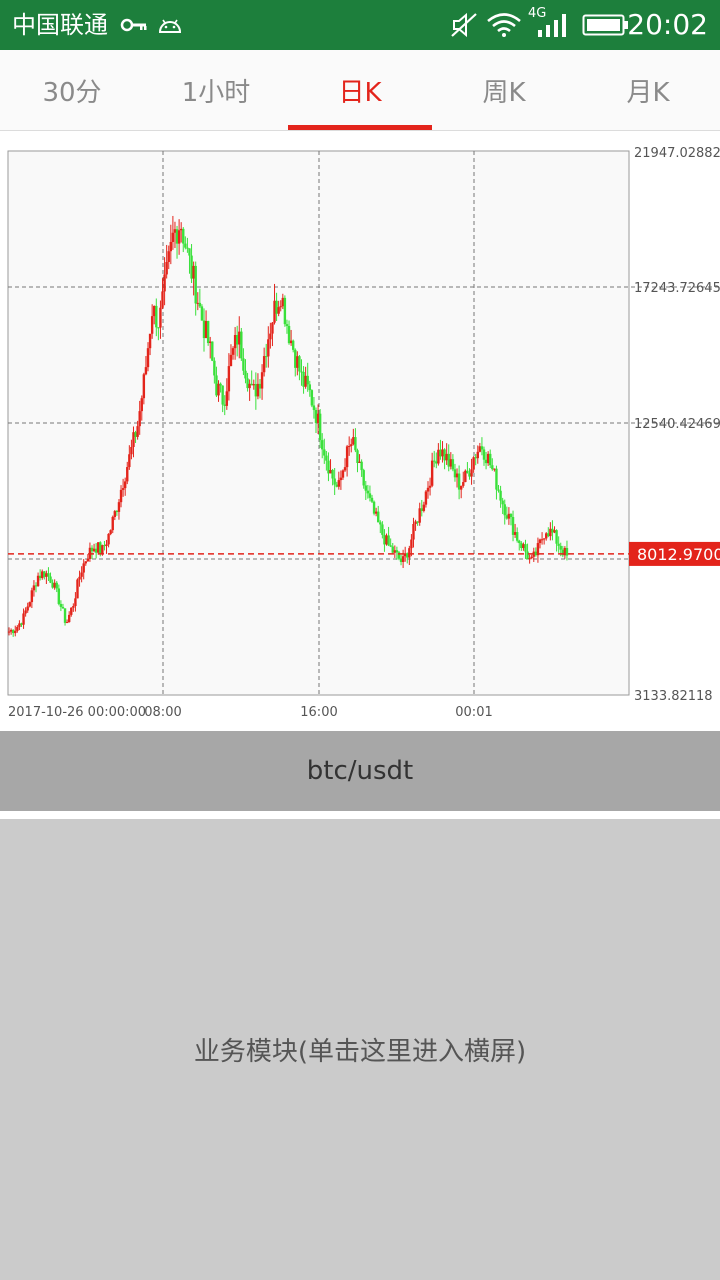 This screenshot has height=1280, width=720. Describe the element at coordinates (677, 153) in the screenshot. I see `y-axis-label: 21947.02882` at that location.